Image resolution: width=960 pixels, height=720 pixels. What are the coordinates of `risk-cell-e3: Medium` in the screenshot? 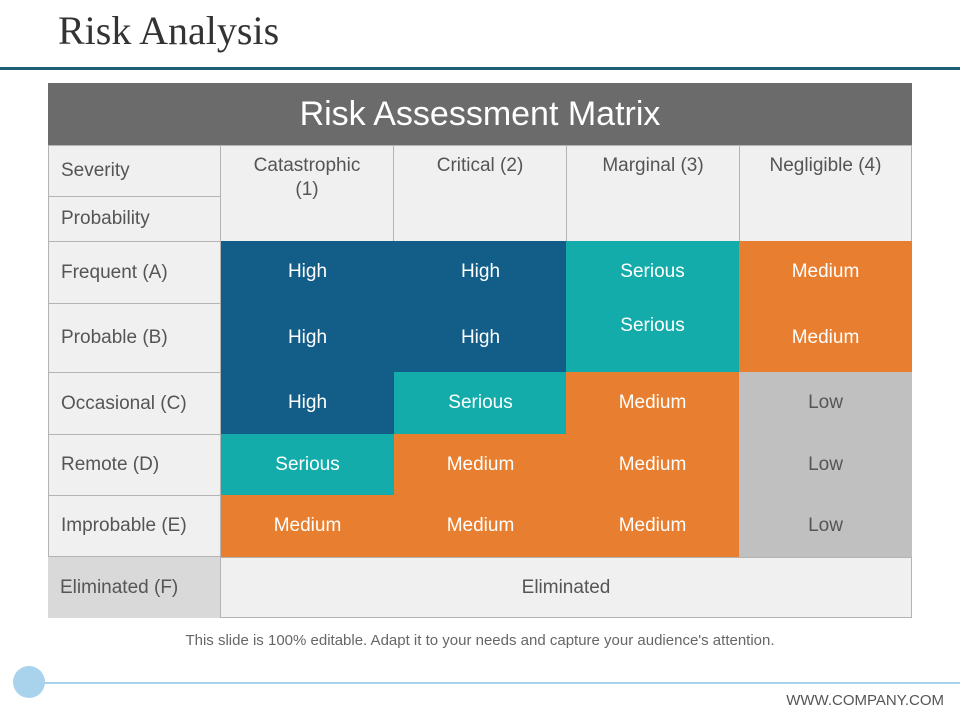 It's located at (652, 526).